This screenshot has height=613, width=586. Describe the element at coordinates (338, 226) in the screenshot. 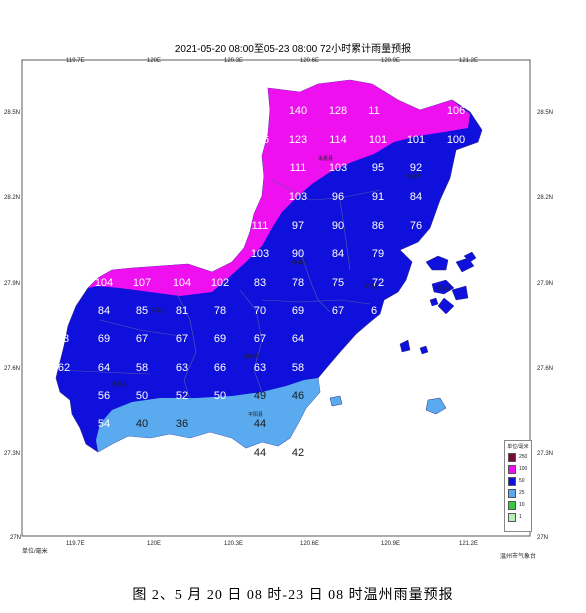

I see `rainfall-value: 90` at that location.